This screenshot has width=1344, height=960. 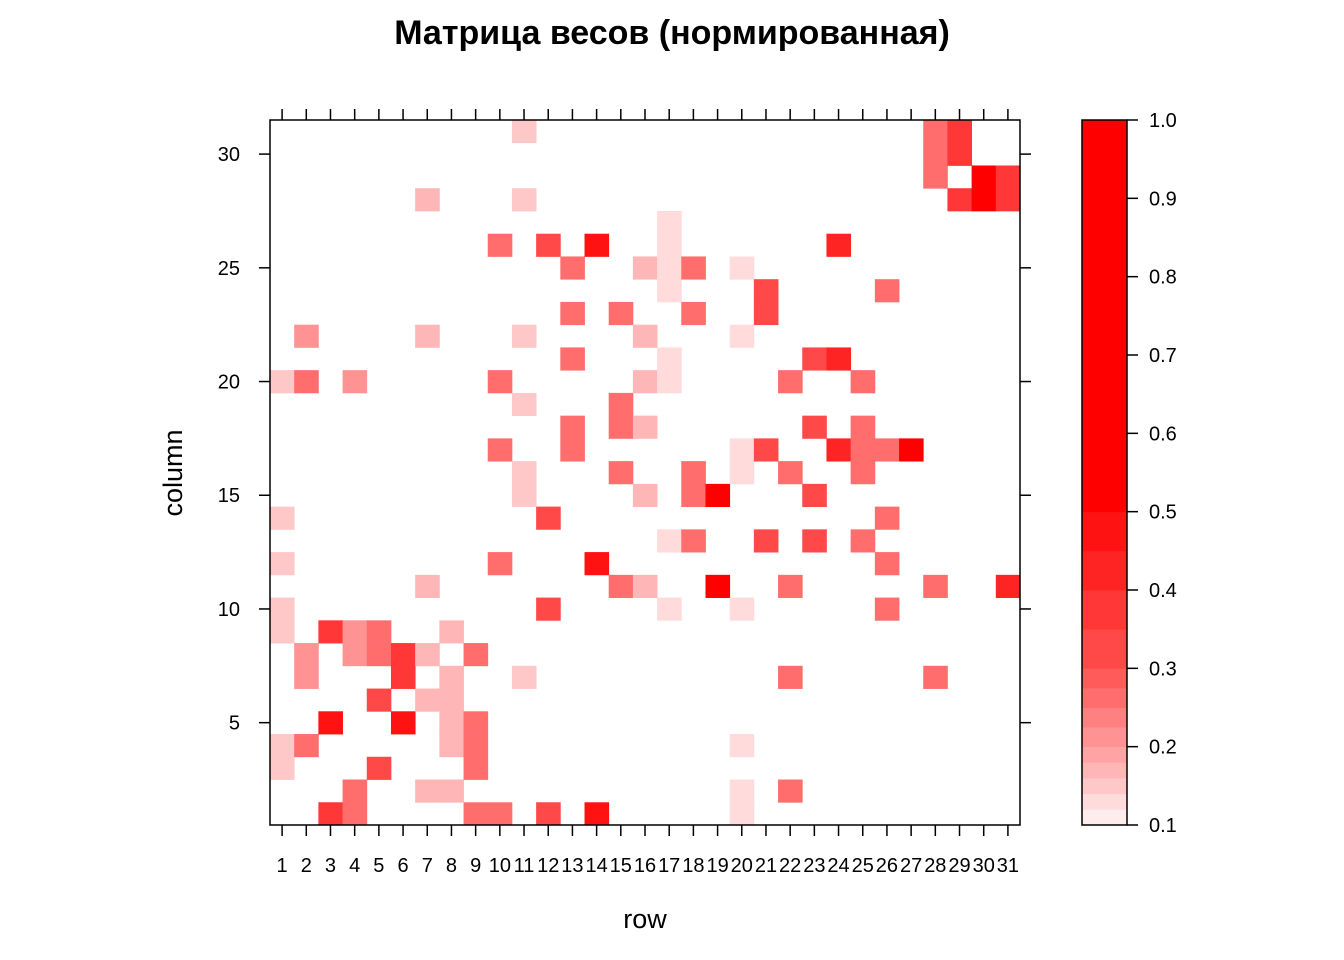 I want to click on x-tick-label: 16, so click(x=645, y=866).